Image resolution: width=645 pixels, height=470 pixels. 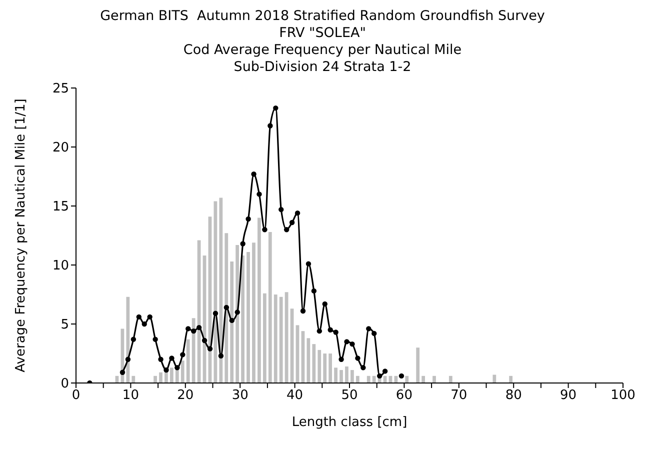 I want to click on y-axis-title: Average Frequency per Nautical Mile [1/1], so click(x=21, y=235).